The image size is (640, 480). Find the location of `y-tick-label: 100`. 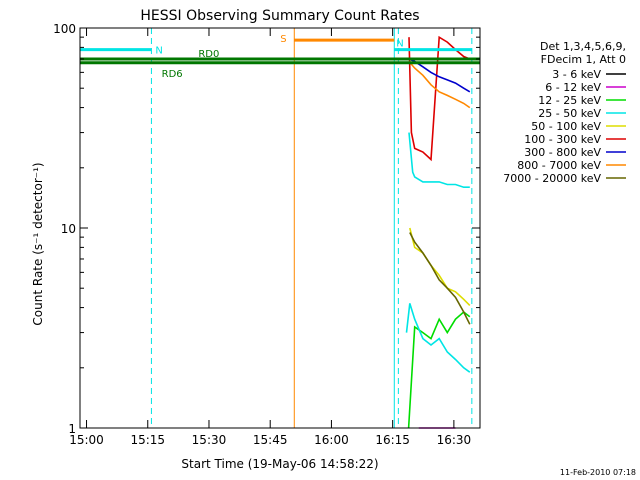

y-tick-label: 100 is located at coordinates (64, 29).